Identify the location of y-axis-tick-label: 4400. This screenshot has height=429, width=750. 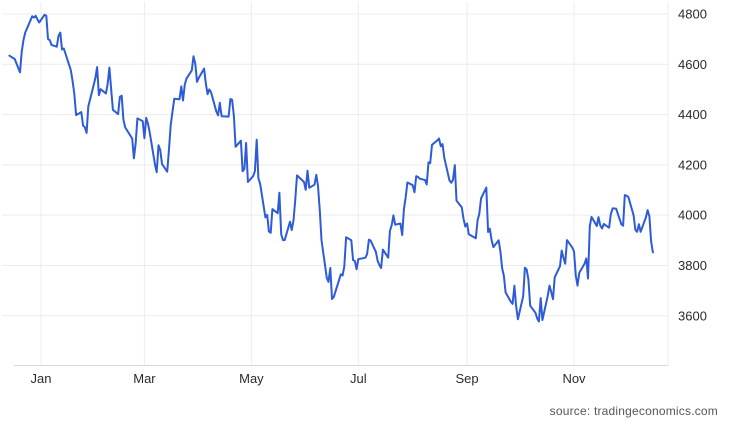
(692, 114).